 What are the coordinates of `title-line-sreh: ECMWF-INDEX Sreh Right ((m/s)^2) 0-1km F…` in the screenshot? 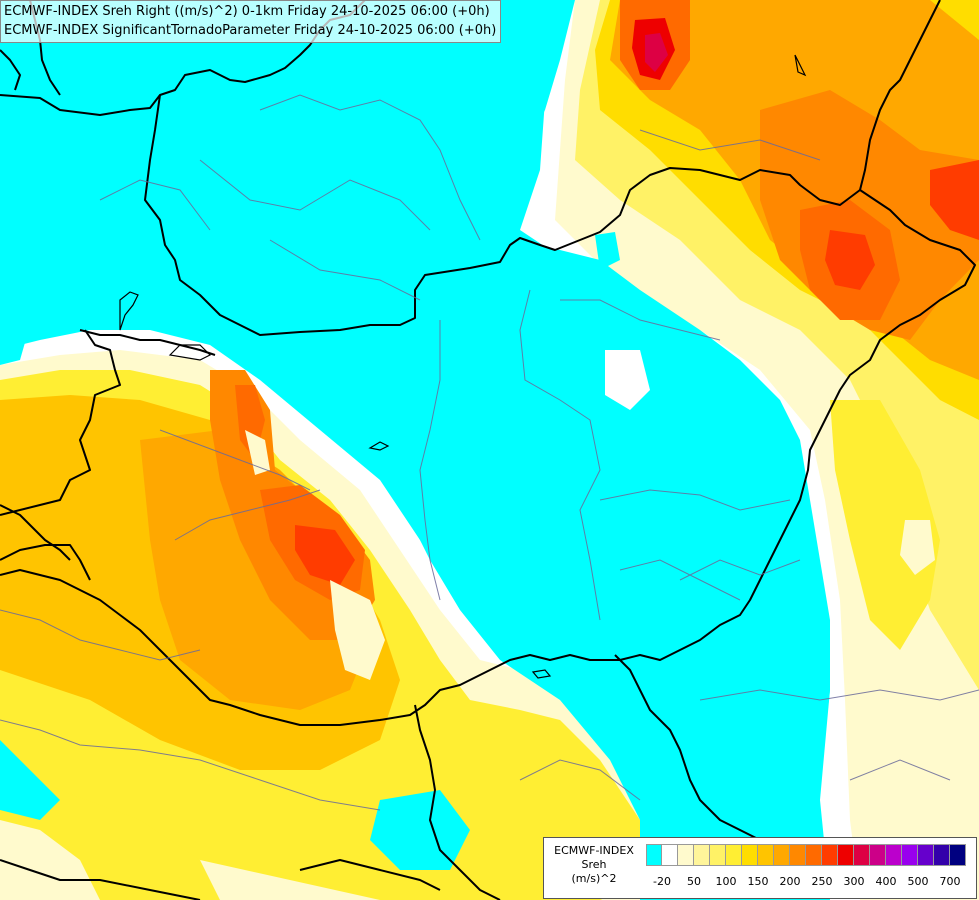 It's located at (247, 11).